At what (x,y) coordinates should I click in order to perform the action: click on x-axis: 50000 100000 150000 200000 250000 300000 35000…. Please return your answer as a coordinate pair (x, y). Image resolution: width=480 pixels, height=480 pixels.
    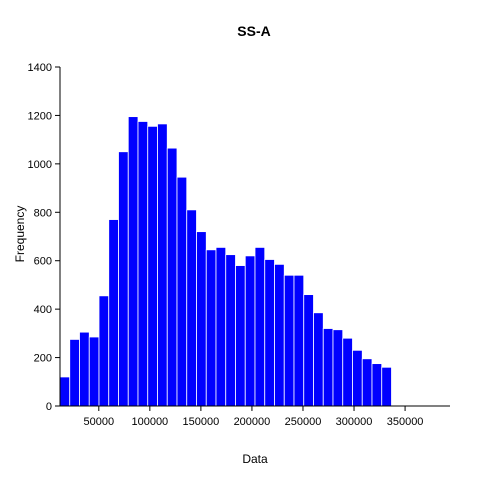
    Looking at the image, I should click on (255, 416).